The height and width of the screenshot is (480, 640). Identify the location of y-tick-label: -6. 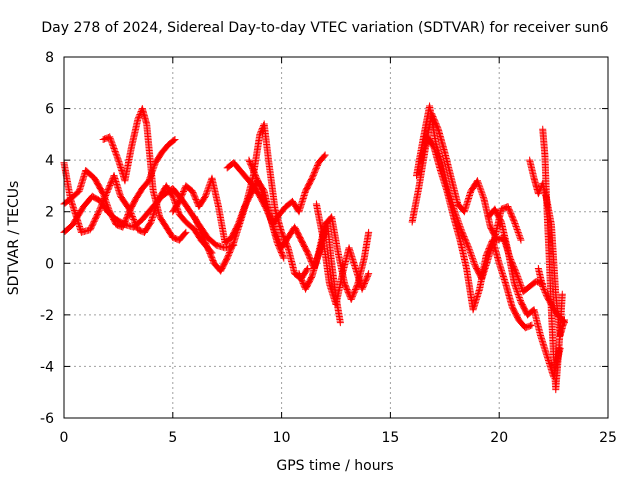
(47, 419).